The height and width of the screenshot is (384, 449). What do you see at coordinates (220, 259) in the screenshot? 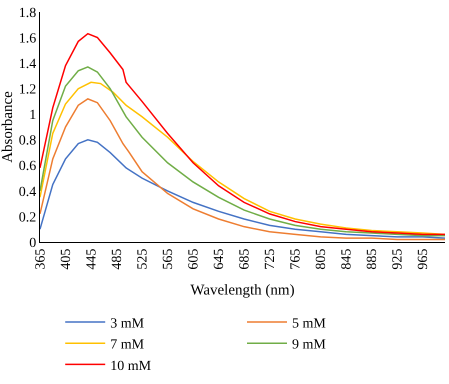
I see `x-tick-label: 645` at bounding box center [220, 259].